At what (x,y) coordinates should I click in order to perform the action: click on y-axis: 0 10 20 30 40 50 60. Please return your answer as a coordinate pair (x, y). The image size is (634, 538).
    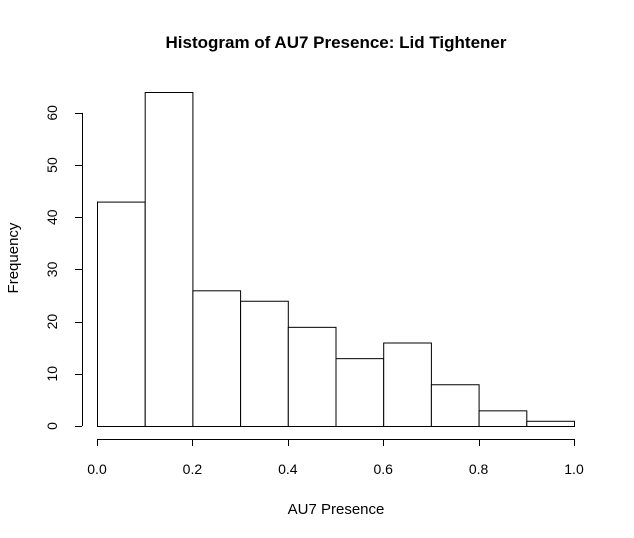
    Looking at the image, I should click on (63, 267).